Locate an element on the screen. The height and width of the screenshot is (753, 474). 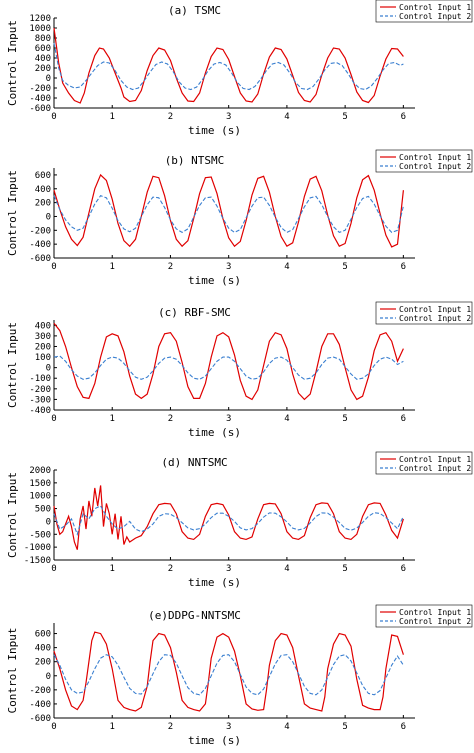
y-tick-label: 1500 is located at coordinates (40, 484).